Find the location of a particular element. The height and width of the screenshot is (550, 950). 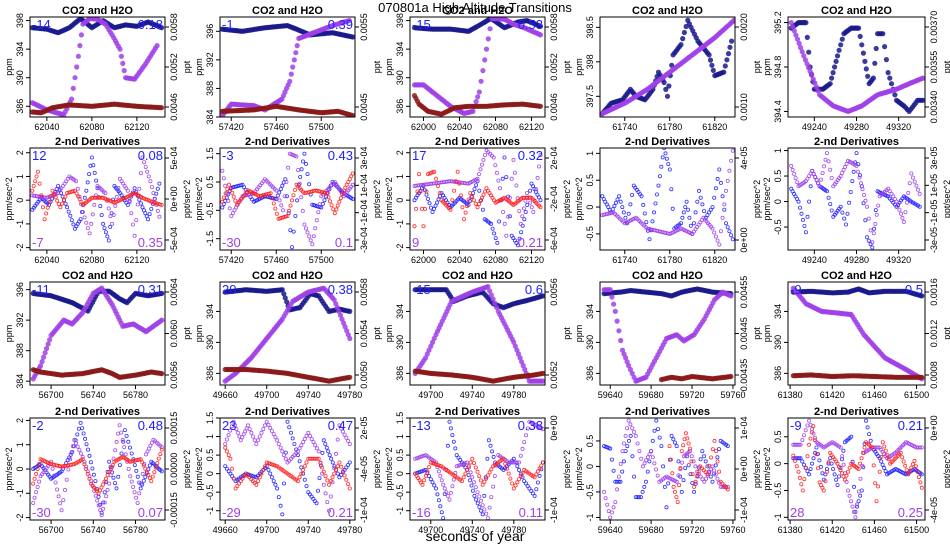

y2-tick-label: 1e-04 is located at coordinates (364, 185).